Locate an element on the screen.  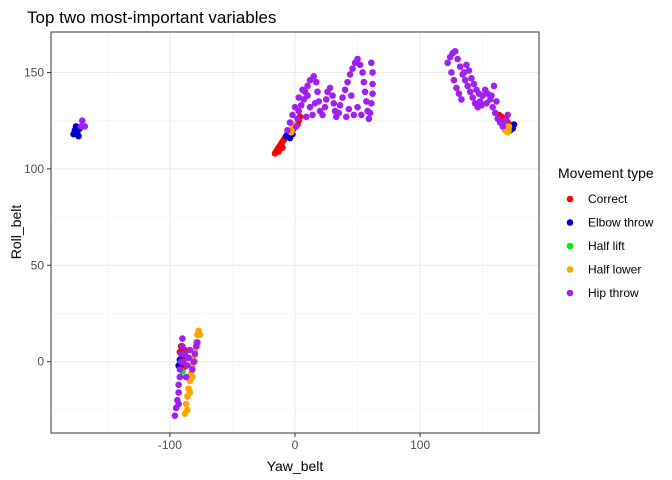
chart-title: Top two most-important variables is located at coordinates (151, 17).